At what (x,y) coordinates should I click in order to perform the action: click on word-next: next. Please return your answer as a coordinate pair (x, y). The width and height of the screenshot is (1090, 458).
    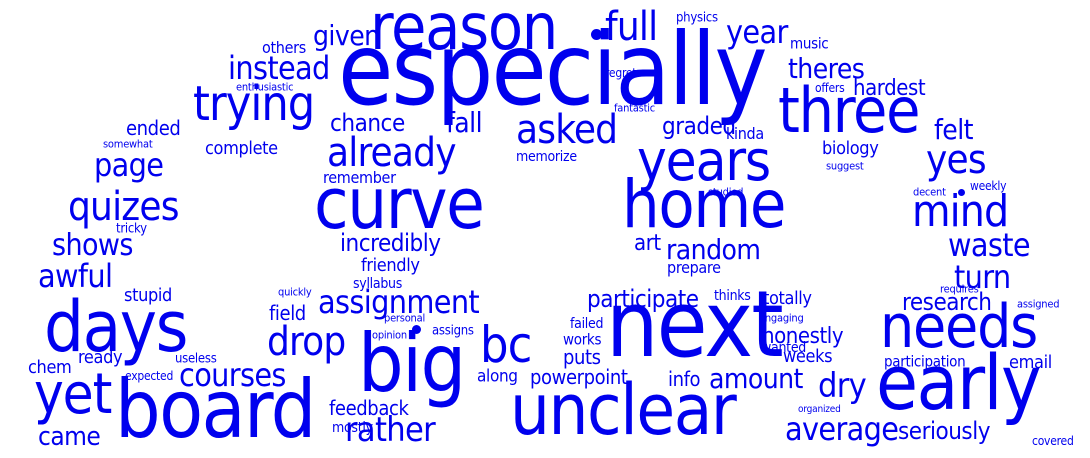
    Looking at the image, I should click on (695, 324).